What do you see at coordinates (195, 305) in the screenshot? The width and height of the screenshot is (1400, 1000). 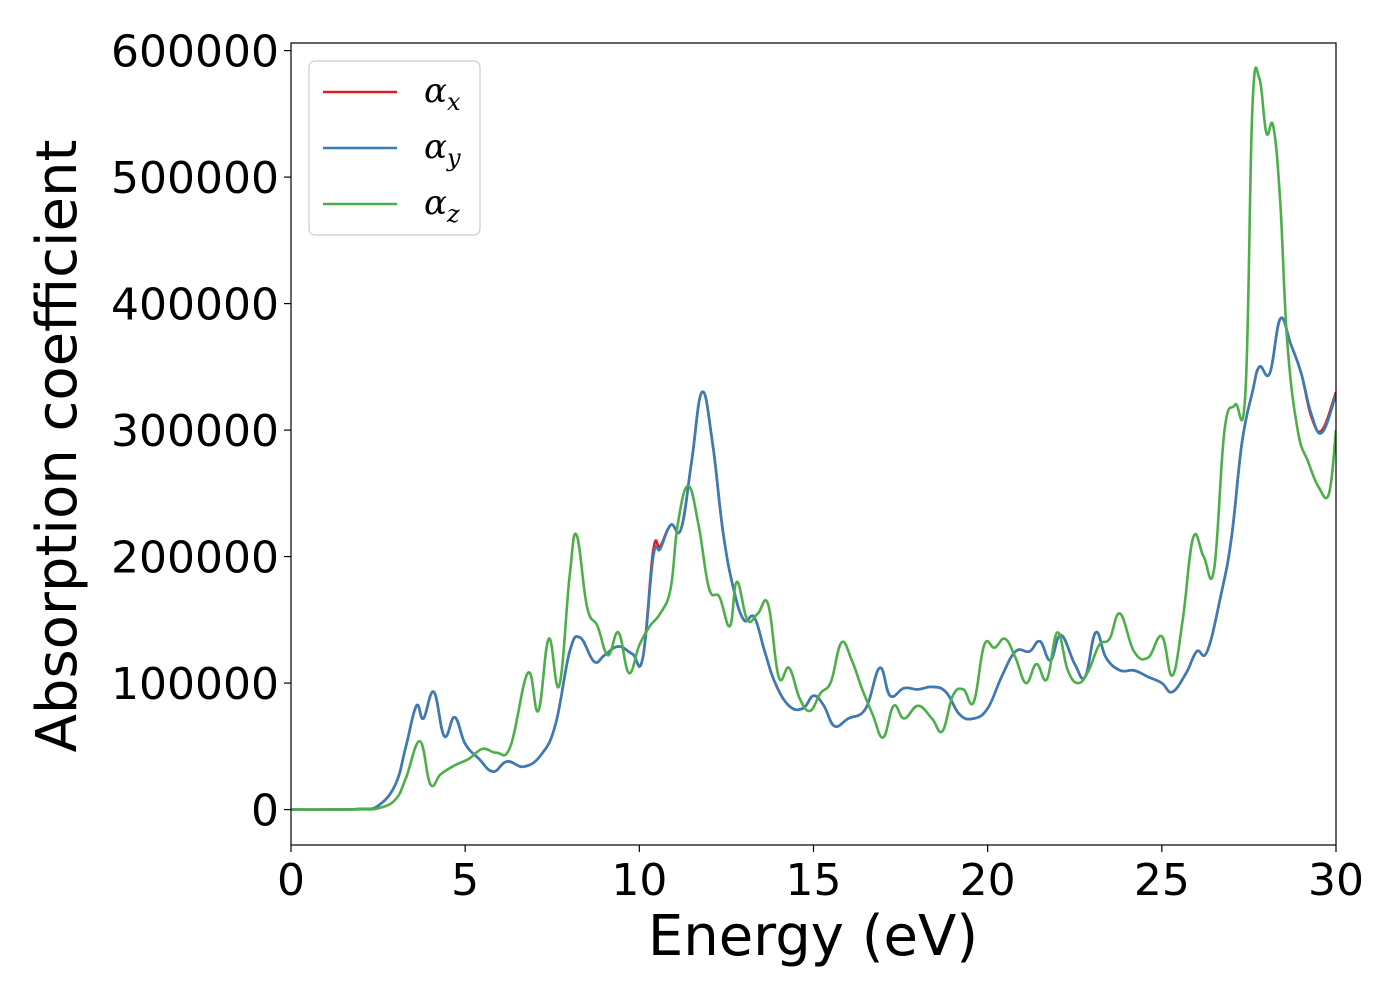 I see `y-tick-label: 400000` at bounding box center [195, 305].